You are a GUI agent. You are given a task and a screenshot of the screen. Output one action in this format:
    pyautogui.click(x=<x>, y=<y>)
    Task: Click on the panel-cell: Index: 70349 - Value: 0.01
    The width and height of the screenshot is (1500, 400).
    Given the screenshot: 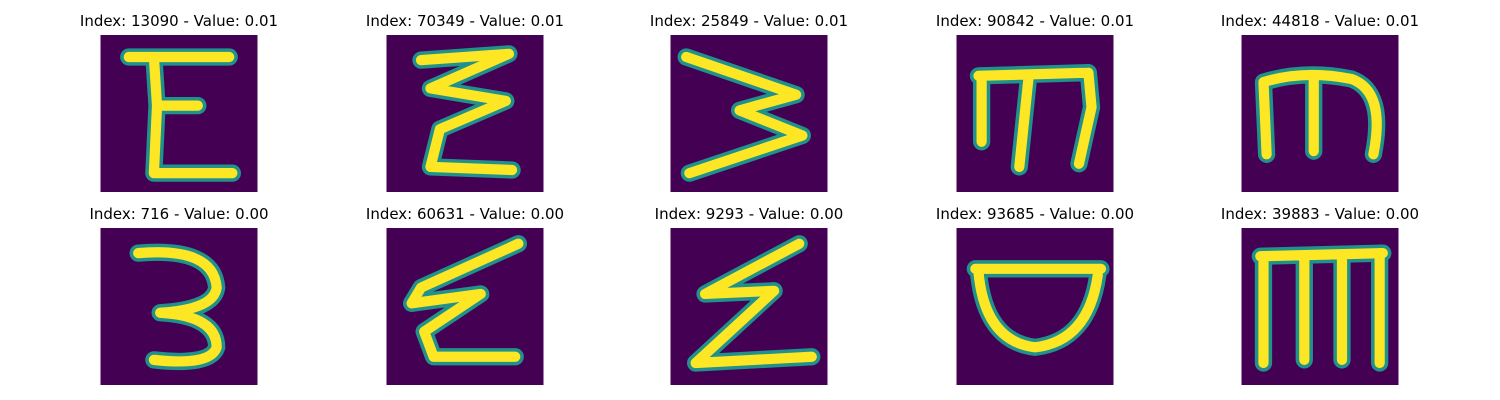 What is the action you would take?
    pyautogui.click(x=465, y=96)
    